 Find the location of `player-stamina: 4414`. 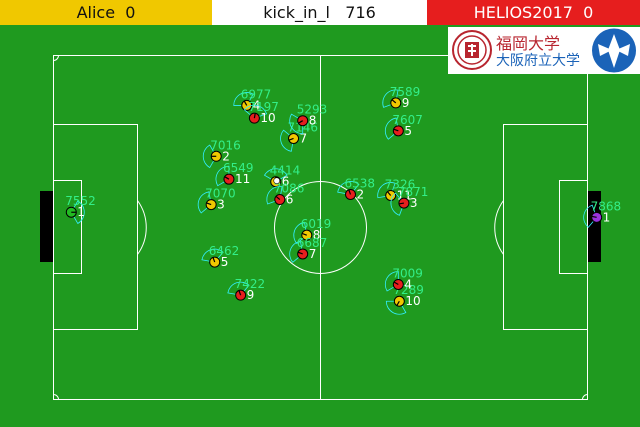

player-stamina: 4414 is located at coordinates (285, 171).